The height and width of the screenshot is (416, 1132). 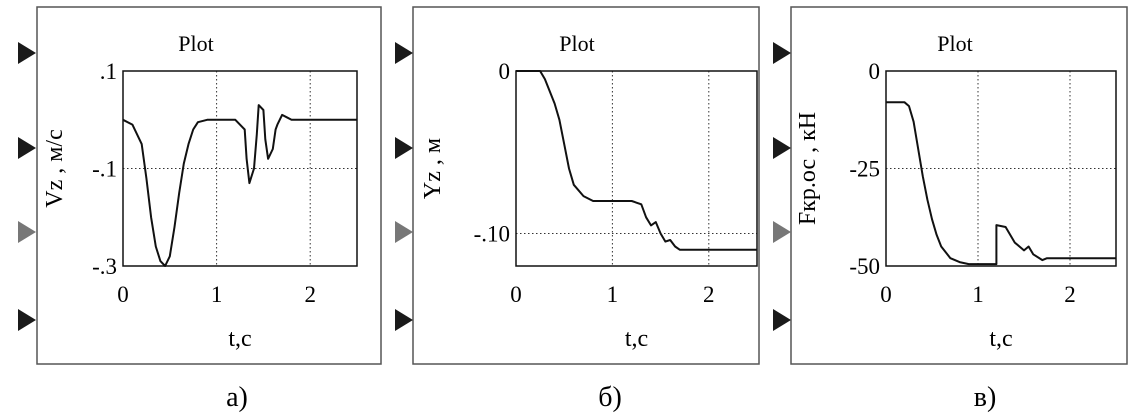 I want to click on panel-c-title: Plot, so click(x=954, y=43).